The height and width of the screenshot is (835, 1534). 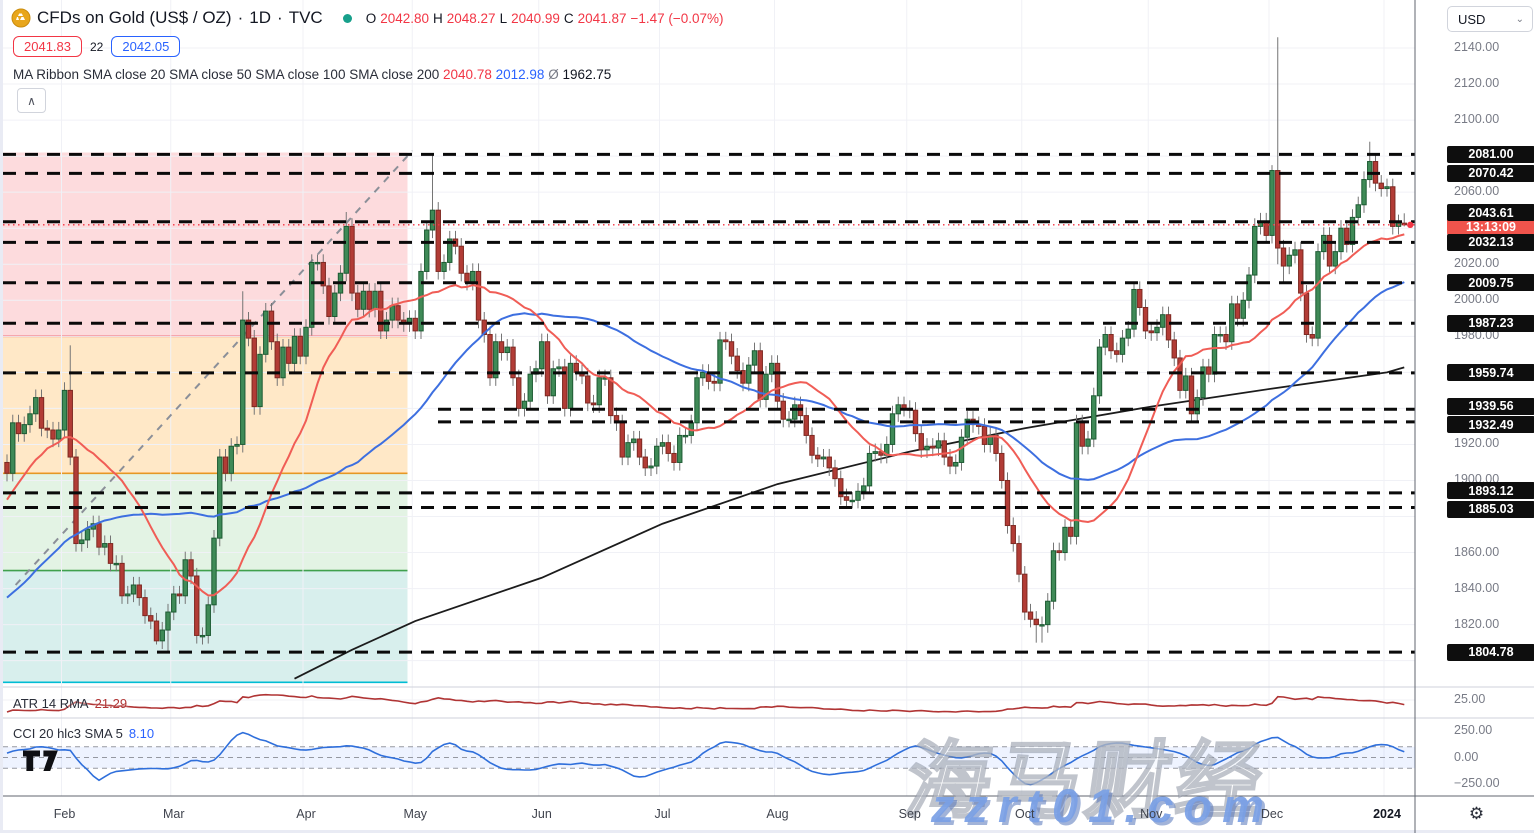 I want to click on time-axis-label-Aug: Aug, so click(x=777, y=814).